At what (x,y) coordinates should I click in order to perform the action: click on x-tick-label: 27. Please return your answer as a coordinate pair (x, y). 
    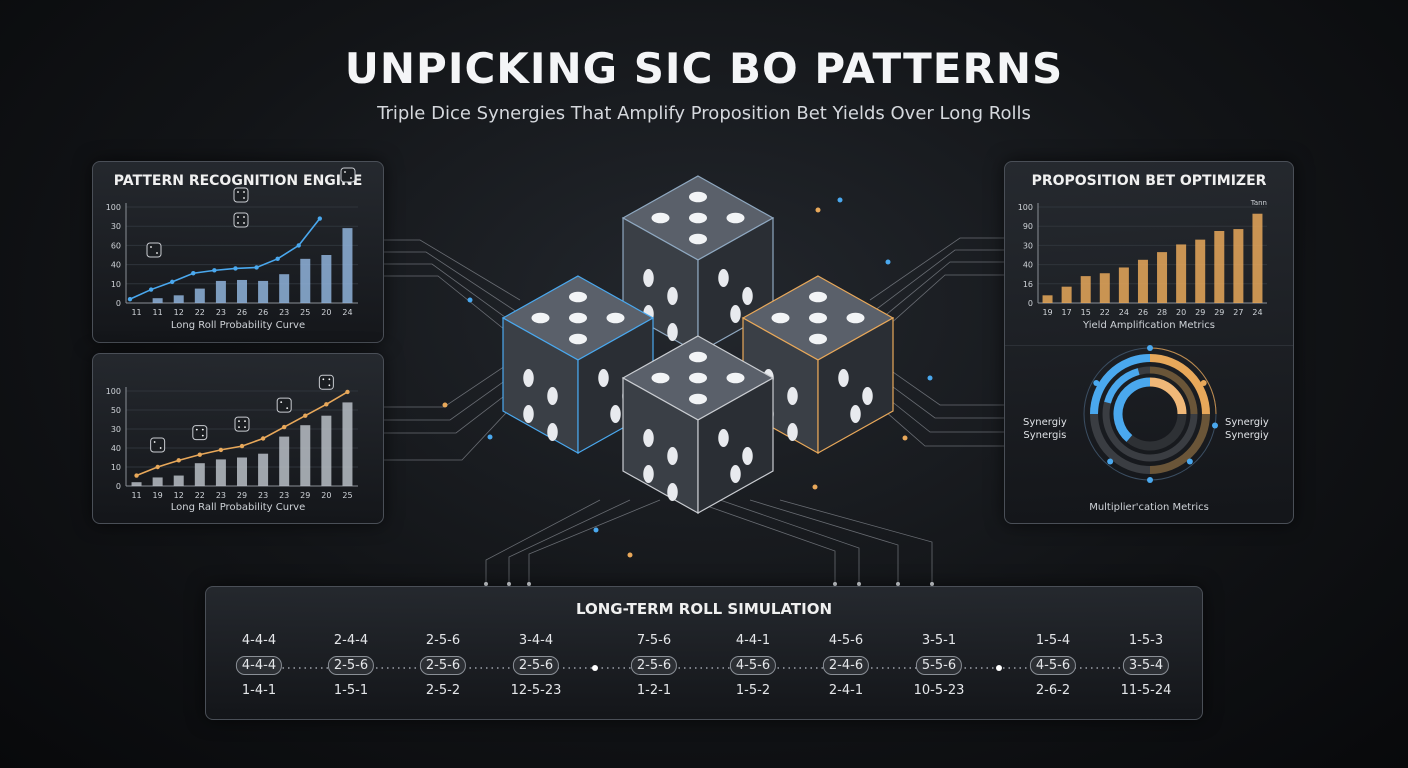
    Looking at the image, I should click on (1238, 312).